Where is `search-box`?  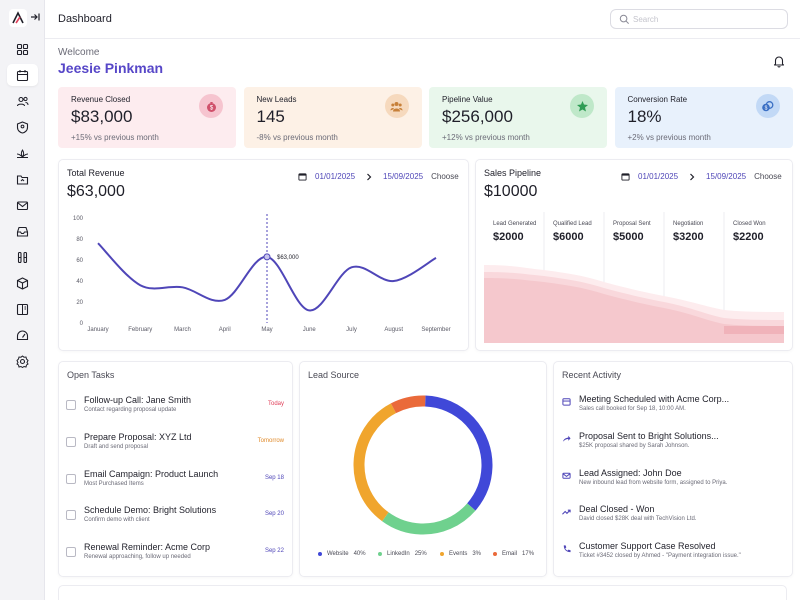 search-box is located at coordinates (699, 19).